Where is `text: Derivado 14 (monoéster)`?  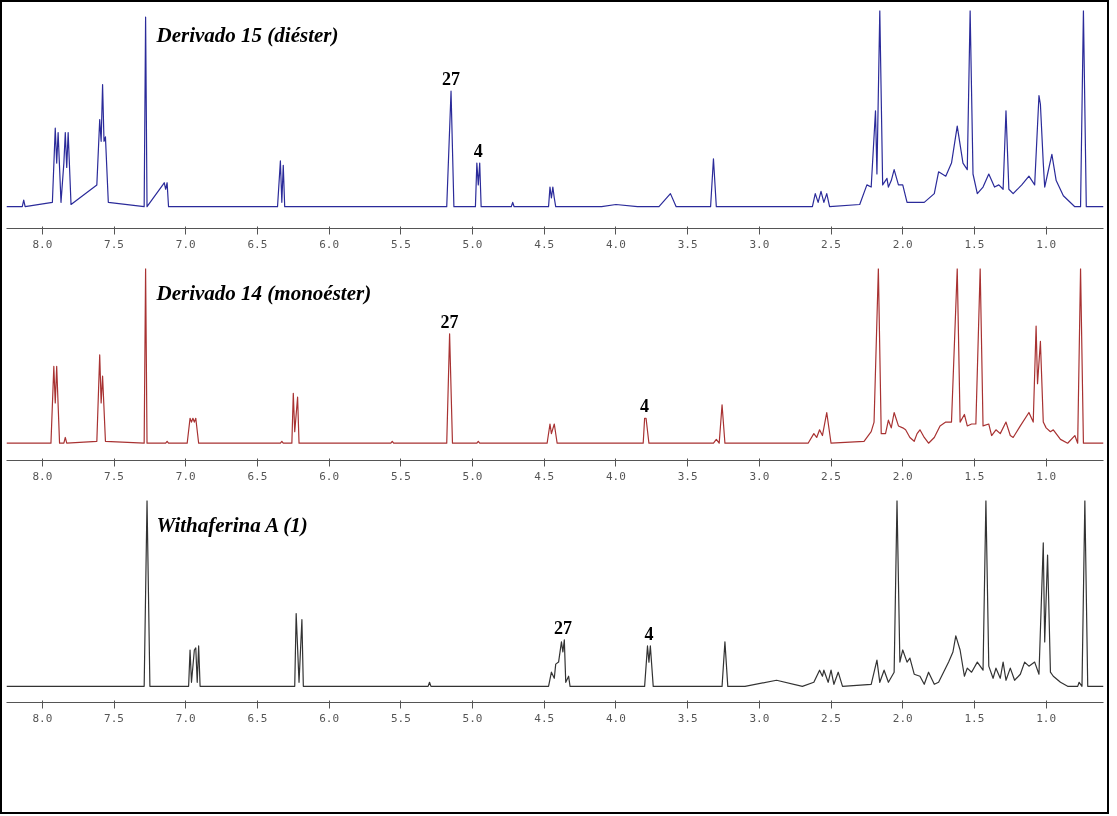 text: Derivado 14 (monoéster) is located at coordinates (263, 292).